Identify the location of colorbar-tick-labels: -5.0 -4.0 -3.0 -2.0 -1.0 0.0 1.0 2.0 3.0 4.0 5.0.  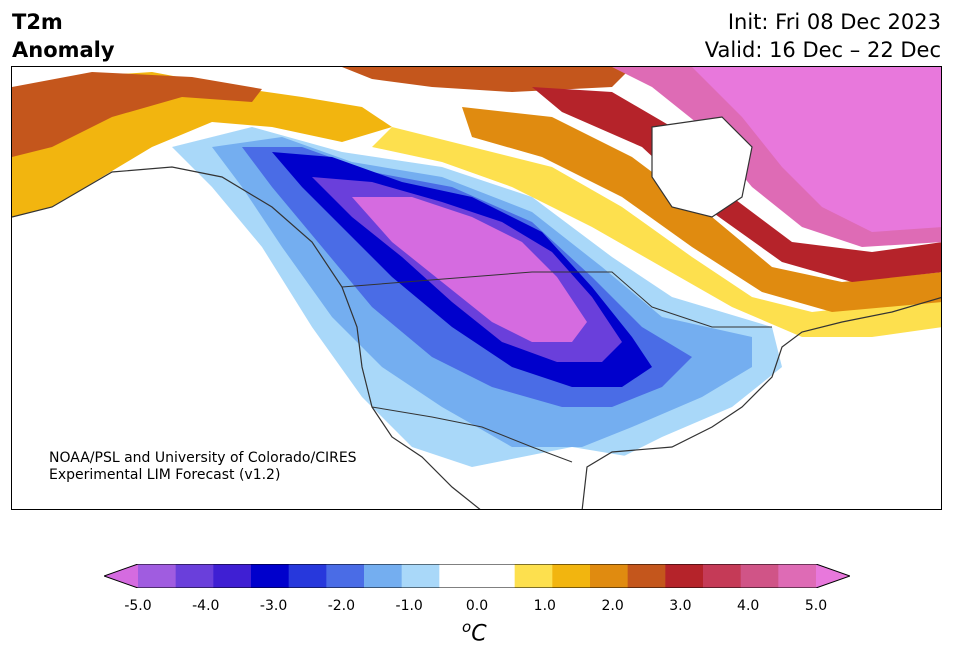
(476, 608).